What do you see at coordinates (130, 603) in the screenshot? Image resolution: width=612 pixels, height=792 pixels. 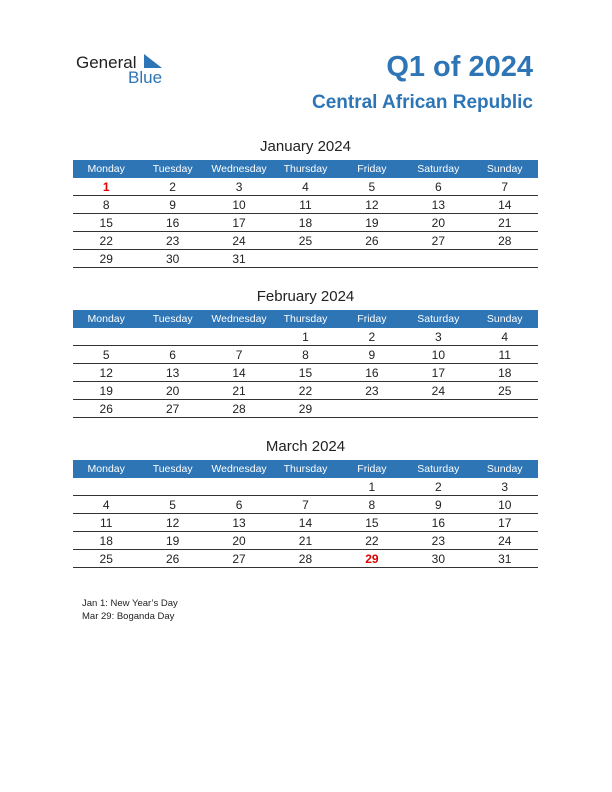 I see `holiday-note: Jan 1: New Year’s Day` at bounding box center [130, 603].